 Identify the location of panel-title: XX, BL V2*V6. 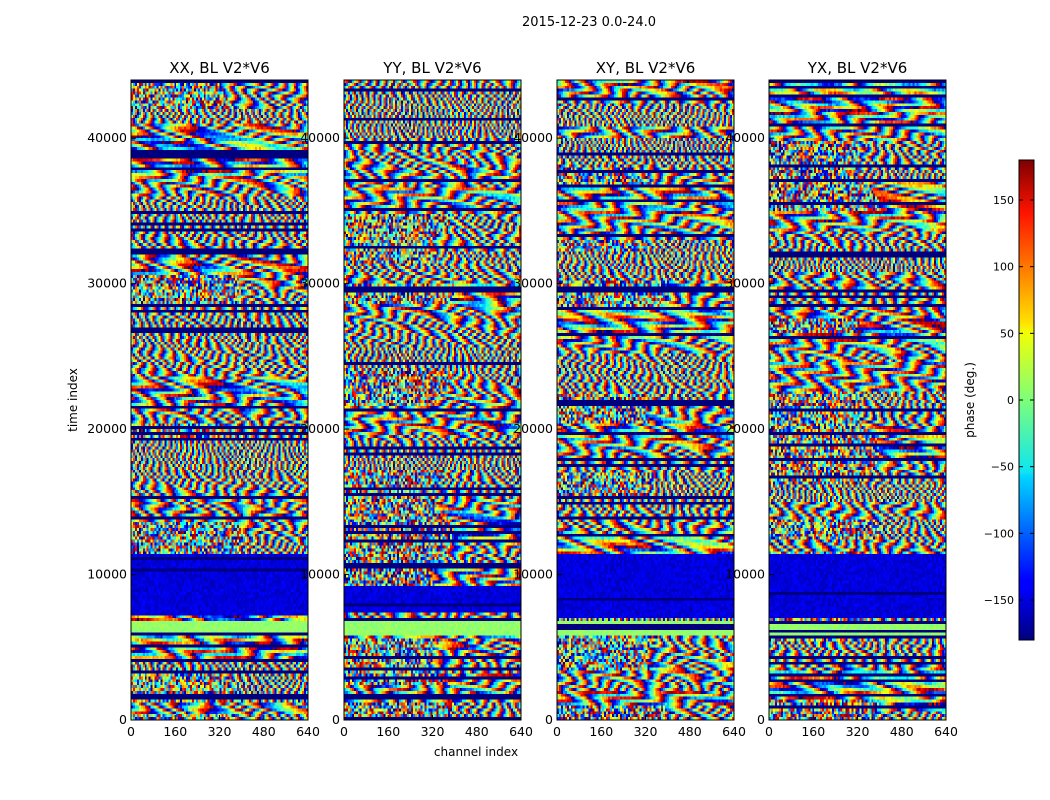
(219, 68).